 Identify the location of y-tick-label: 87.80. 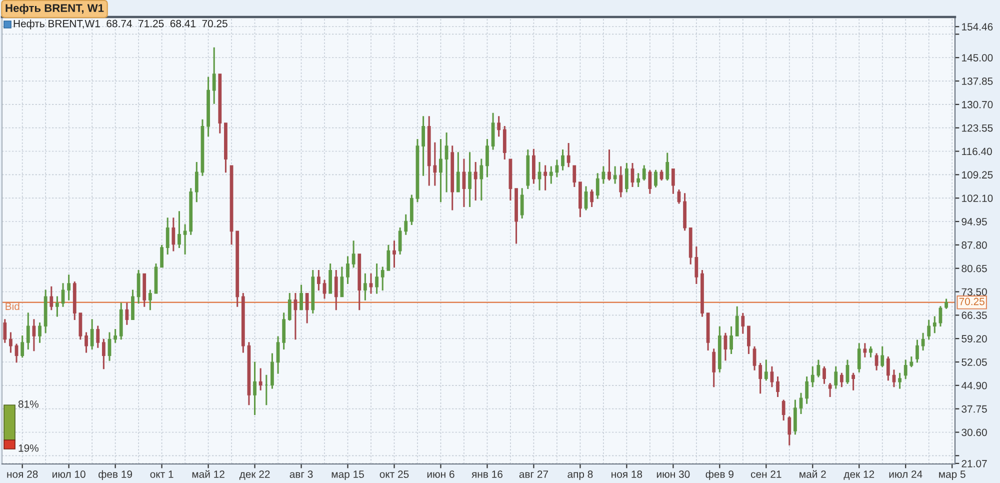
(974, 245).